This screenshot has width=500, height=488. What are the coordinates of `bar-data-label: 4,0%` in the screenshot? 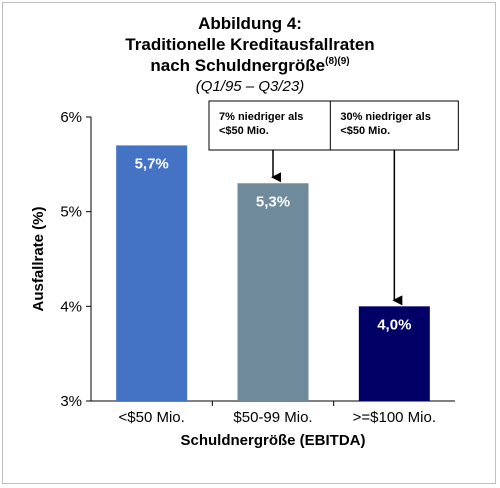 It's located at (394, 324).